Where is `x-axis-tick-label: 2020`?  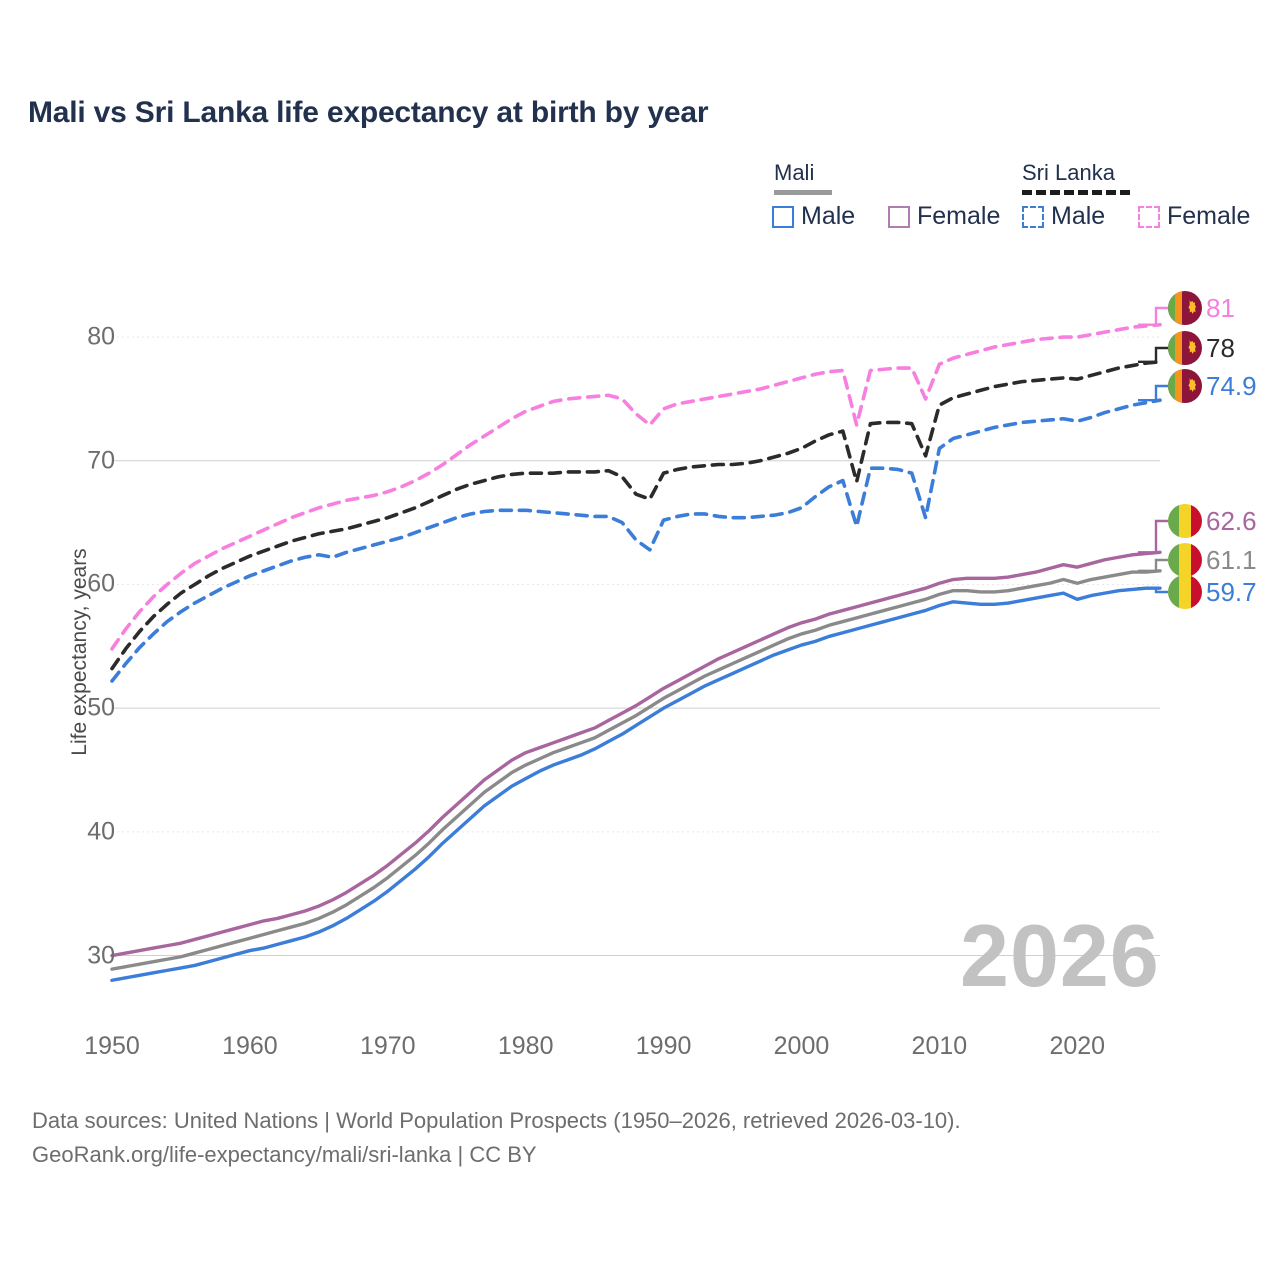
x-axis-tick-label: 2020 is located at coordinates (1077, 1046).